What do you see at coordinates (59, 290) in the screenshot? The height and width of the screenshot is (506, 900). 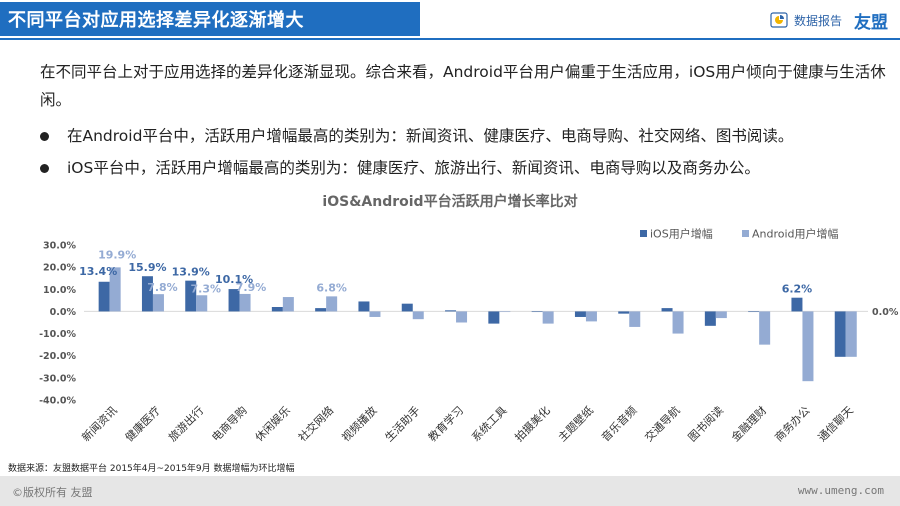 I see `y-tick-label: 10.0%` at bounding box center [59, 290].